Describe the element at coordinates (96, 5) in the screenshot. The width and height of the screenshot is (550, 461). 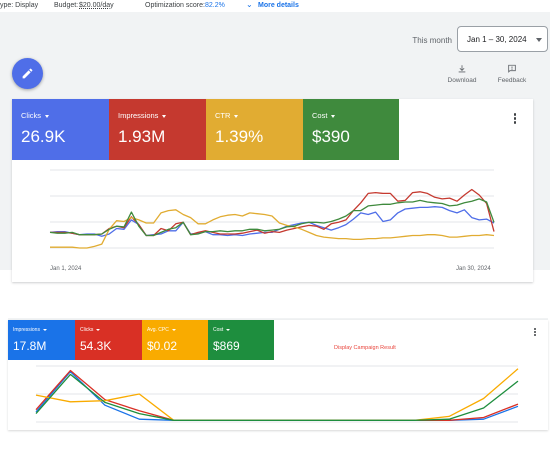
I see `budget-value: $20.00/day` at that location.